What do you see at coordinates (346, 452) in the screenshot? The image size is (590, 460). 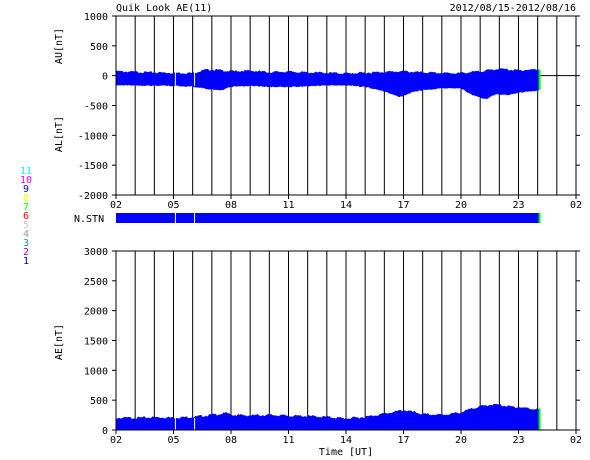 I see `x-axis-label: Time [UT]` at bounding box center [346, 452].